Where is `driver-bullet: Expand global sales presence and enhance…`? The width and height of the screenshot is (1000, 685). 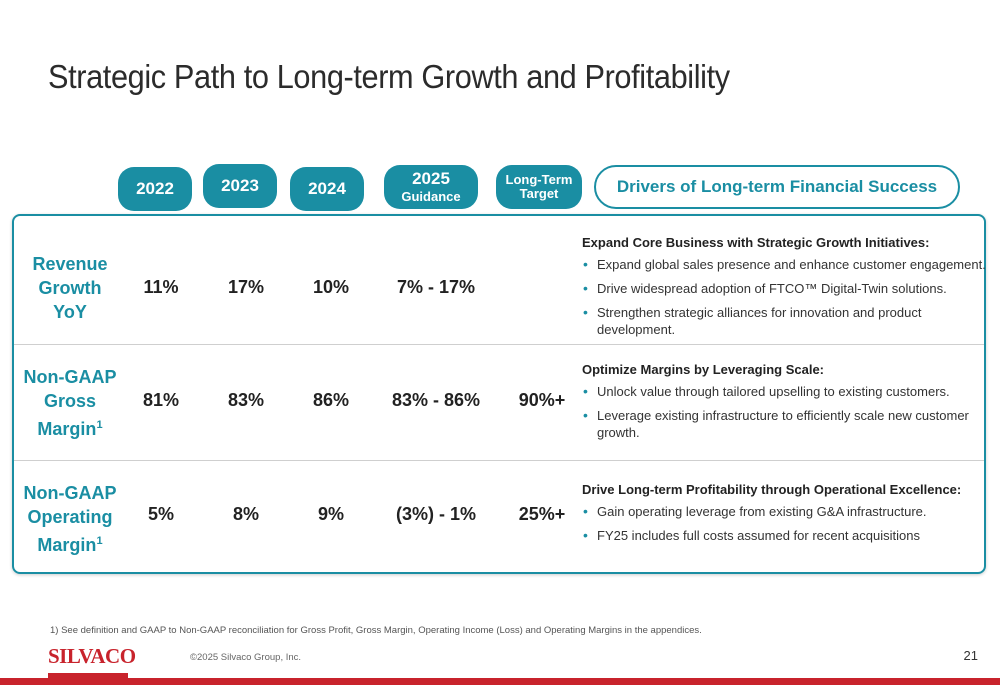
driver-bullet: Expand global sales presence and enhance… is located at coordinates (784, 264).